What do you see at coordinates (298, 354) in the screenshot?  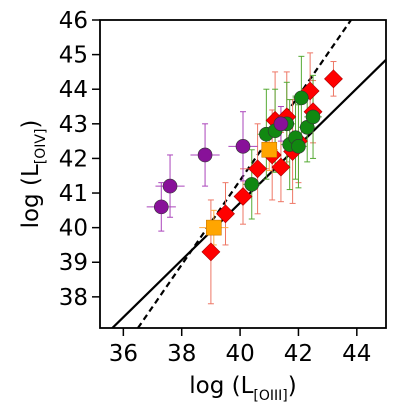 I see `x-tick-label: 42` at bounding box center [298, 354].